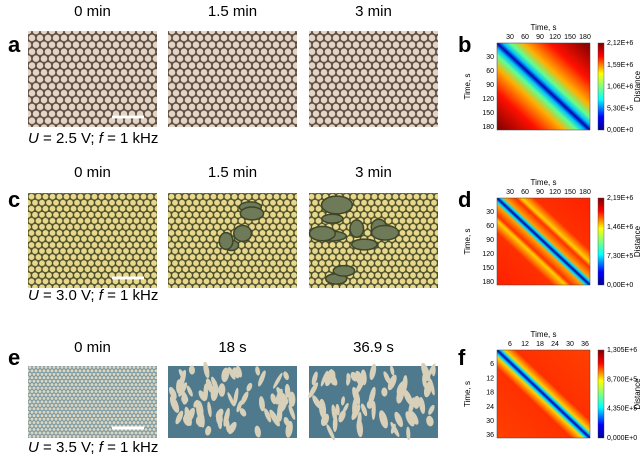  What do you see at coordinates (92, 79) in the screenshot?
I see `micrograph` at bounding box center [92, 79].